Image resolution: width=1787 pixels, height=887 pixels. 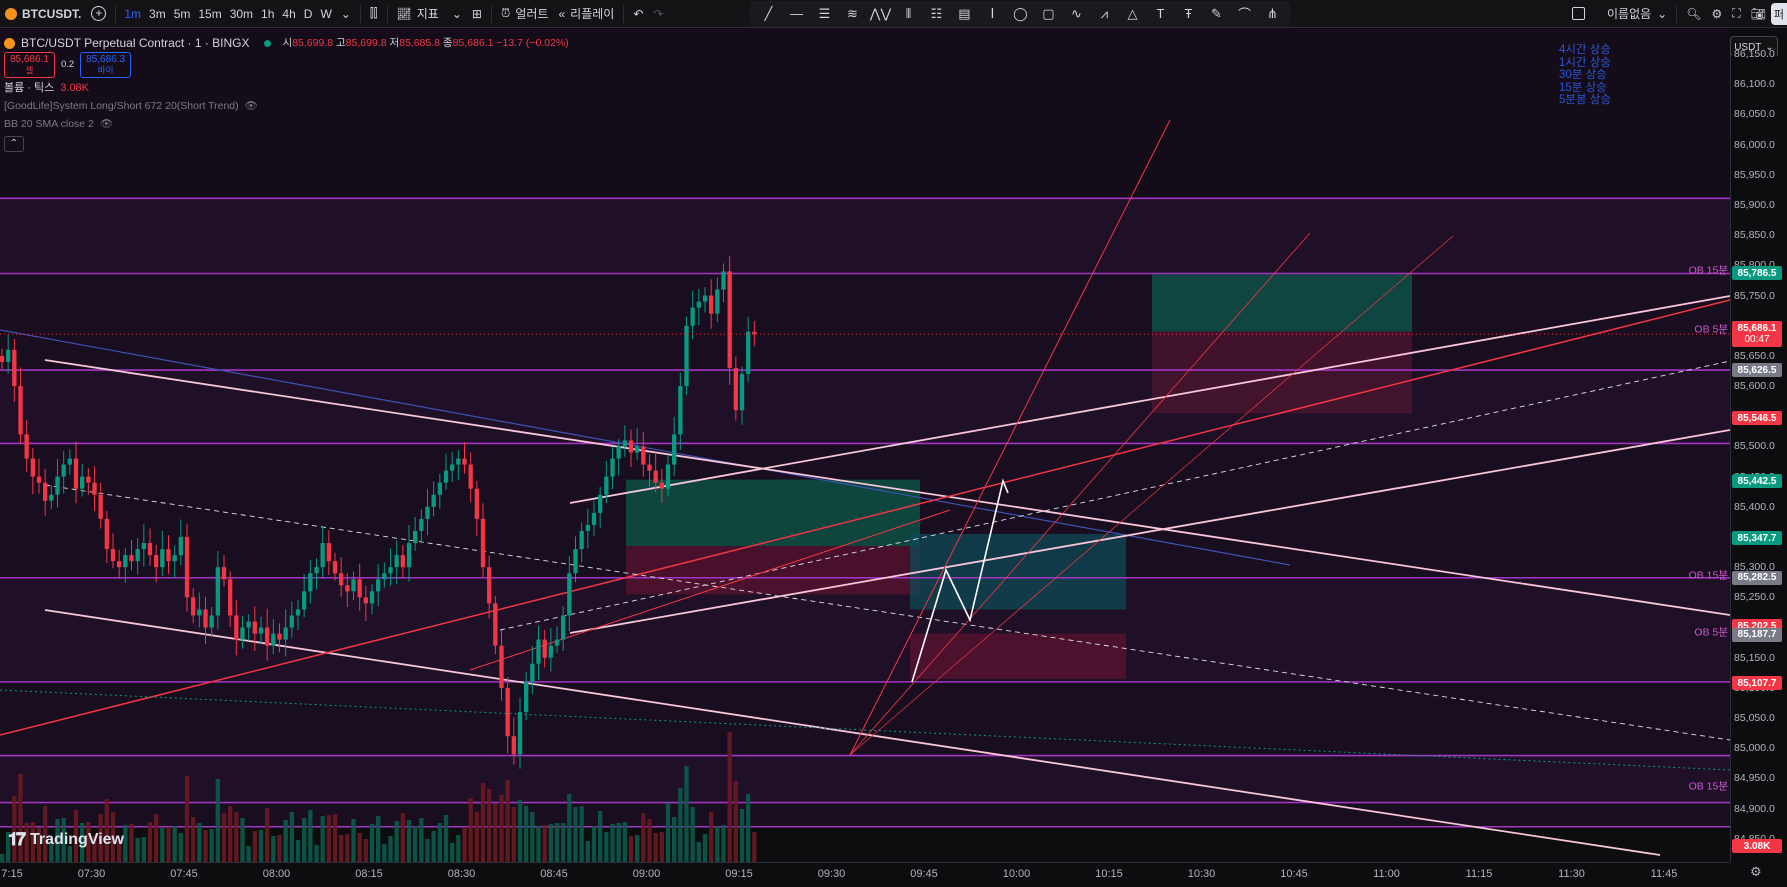 What do you see at coordinates (1132, 14) in the screenshot?
I see `triangle-tool: △` at bounding box center [1132, 14].